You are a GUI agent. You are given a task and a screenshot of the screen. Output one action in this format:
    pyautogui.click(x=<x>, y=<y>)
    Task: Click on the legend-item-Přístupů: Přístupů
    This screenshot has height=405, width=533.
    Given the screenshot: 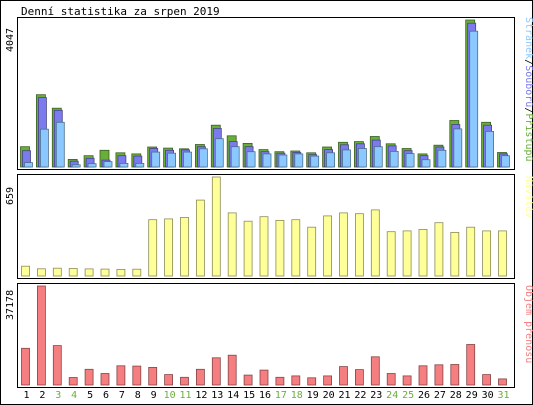 What is the action you would take?
    pyautogui.click(x=528, y=137)
    